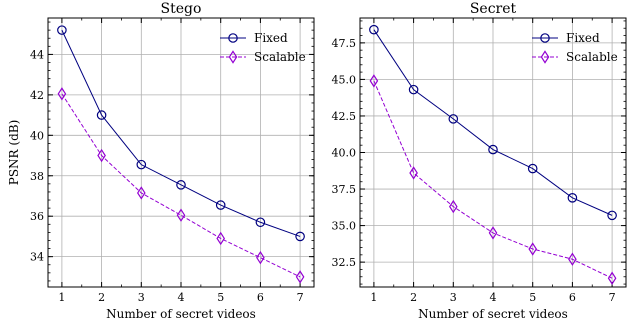  Describe the element at coordinates (37, 135) in the screenshot. I see `y-tick-label: 40` at that location.